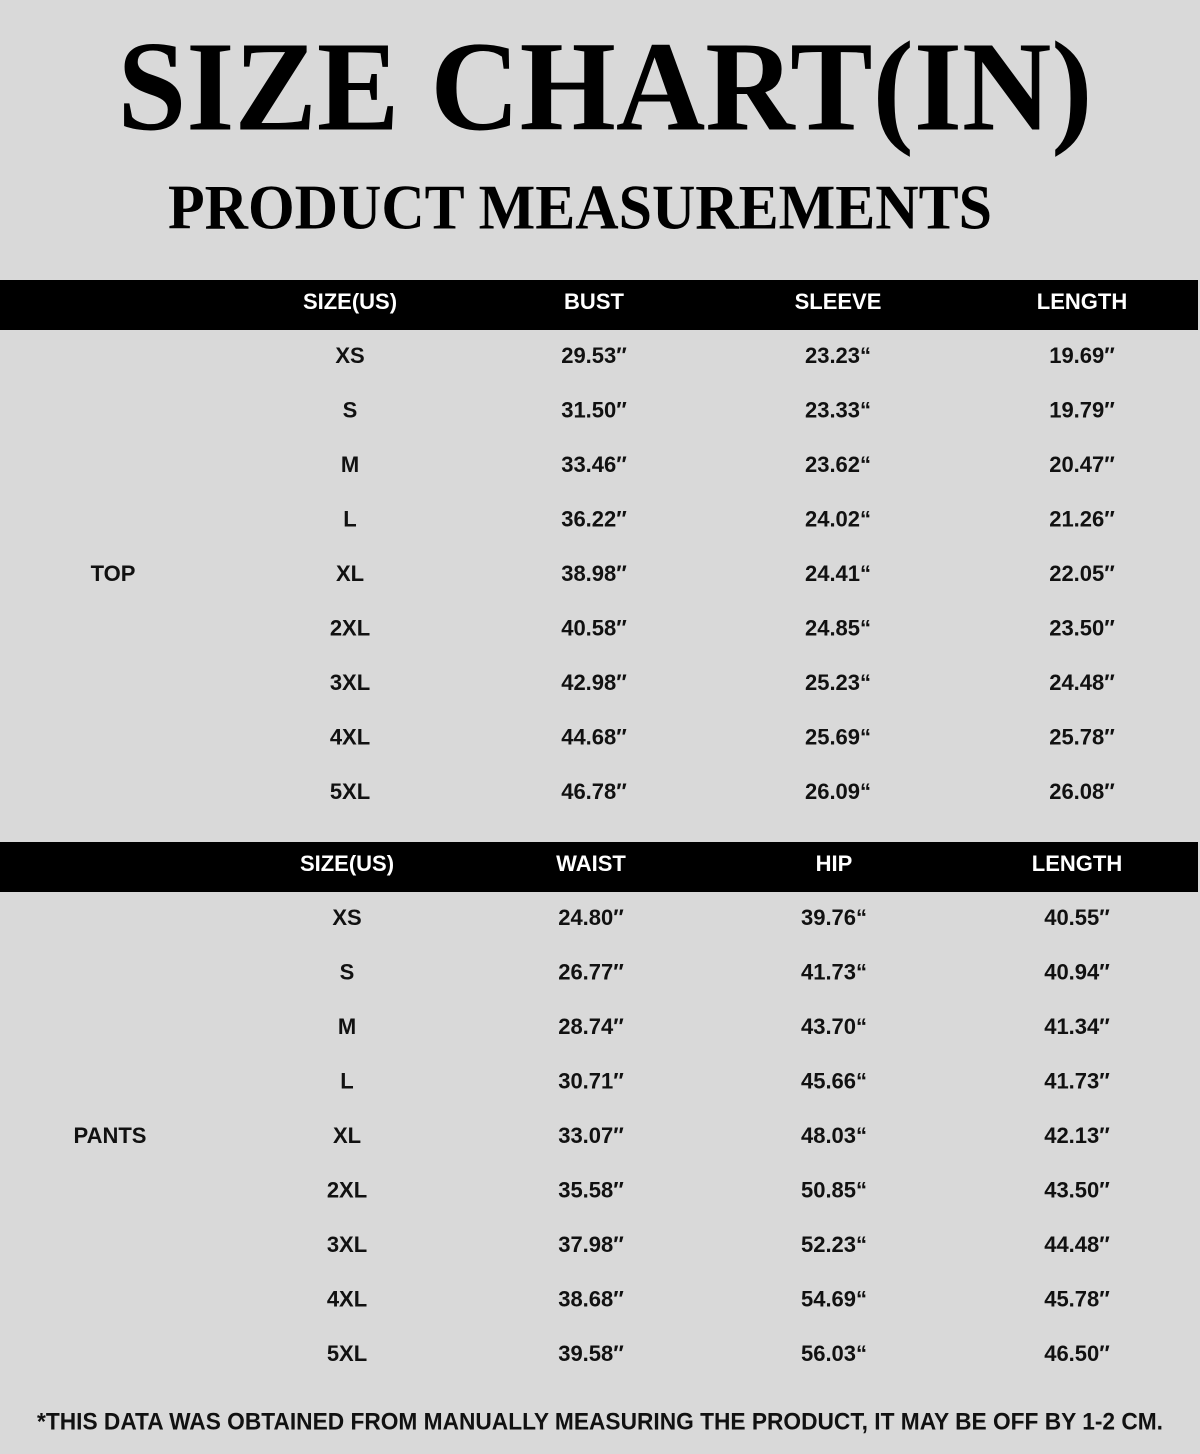 Image resolution: width=1200 pixels, height=1454 pixels. What do you see at coordinates (1077, 1244) in the screenshot?
I see `cell: 44.48″` at bounding box center [1077, 1244].